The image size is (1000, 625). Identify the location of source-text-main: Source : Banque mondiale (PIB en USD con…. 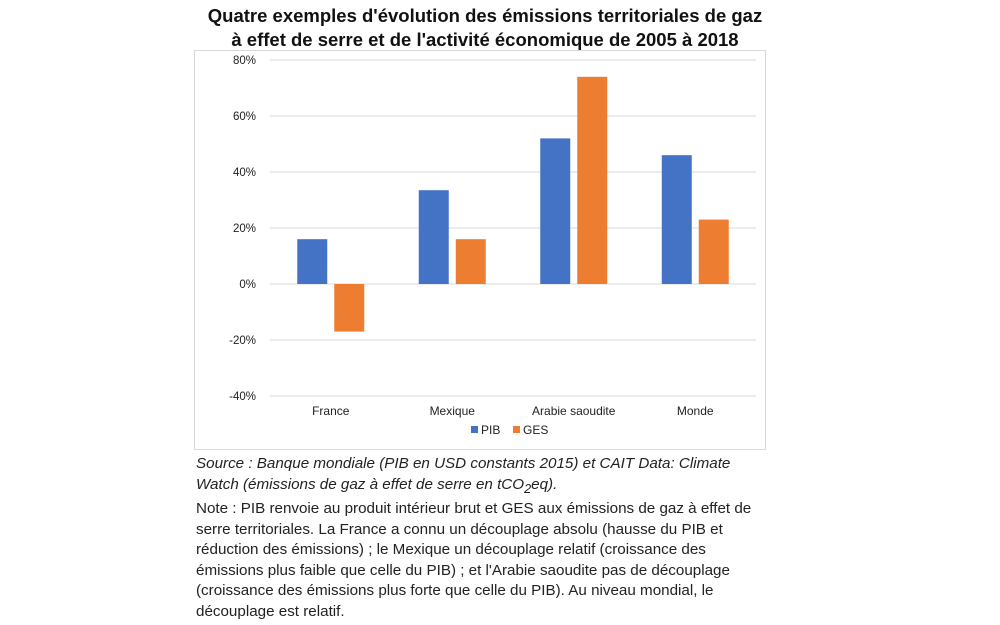
(463, 474).